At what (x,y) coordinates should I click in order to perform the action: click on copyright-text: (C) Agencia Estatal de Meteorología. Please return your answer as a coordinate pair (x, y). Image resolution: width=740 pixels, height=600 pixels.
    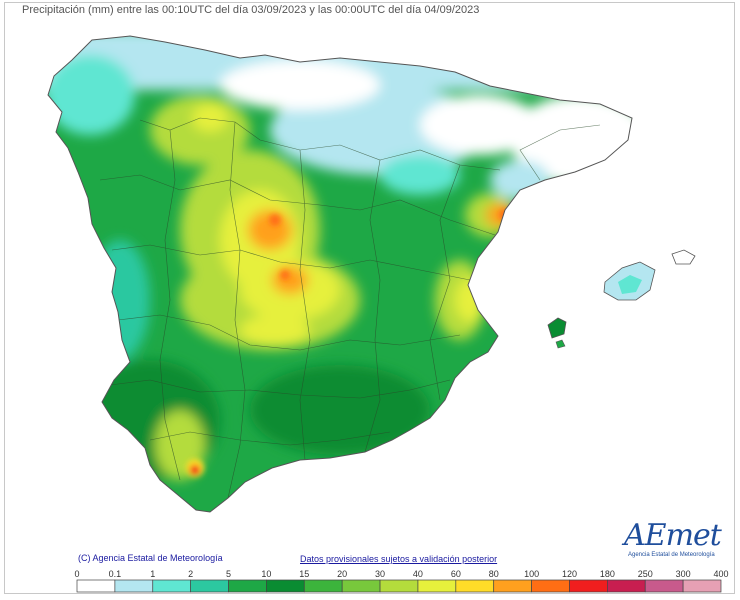
    Looking at the image, I should click on (150, 558).